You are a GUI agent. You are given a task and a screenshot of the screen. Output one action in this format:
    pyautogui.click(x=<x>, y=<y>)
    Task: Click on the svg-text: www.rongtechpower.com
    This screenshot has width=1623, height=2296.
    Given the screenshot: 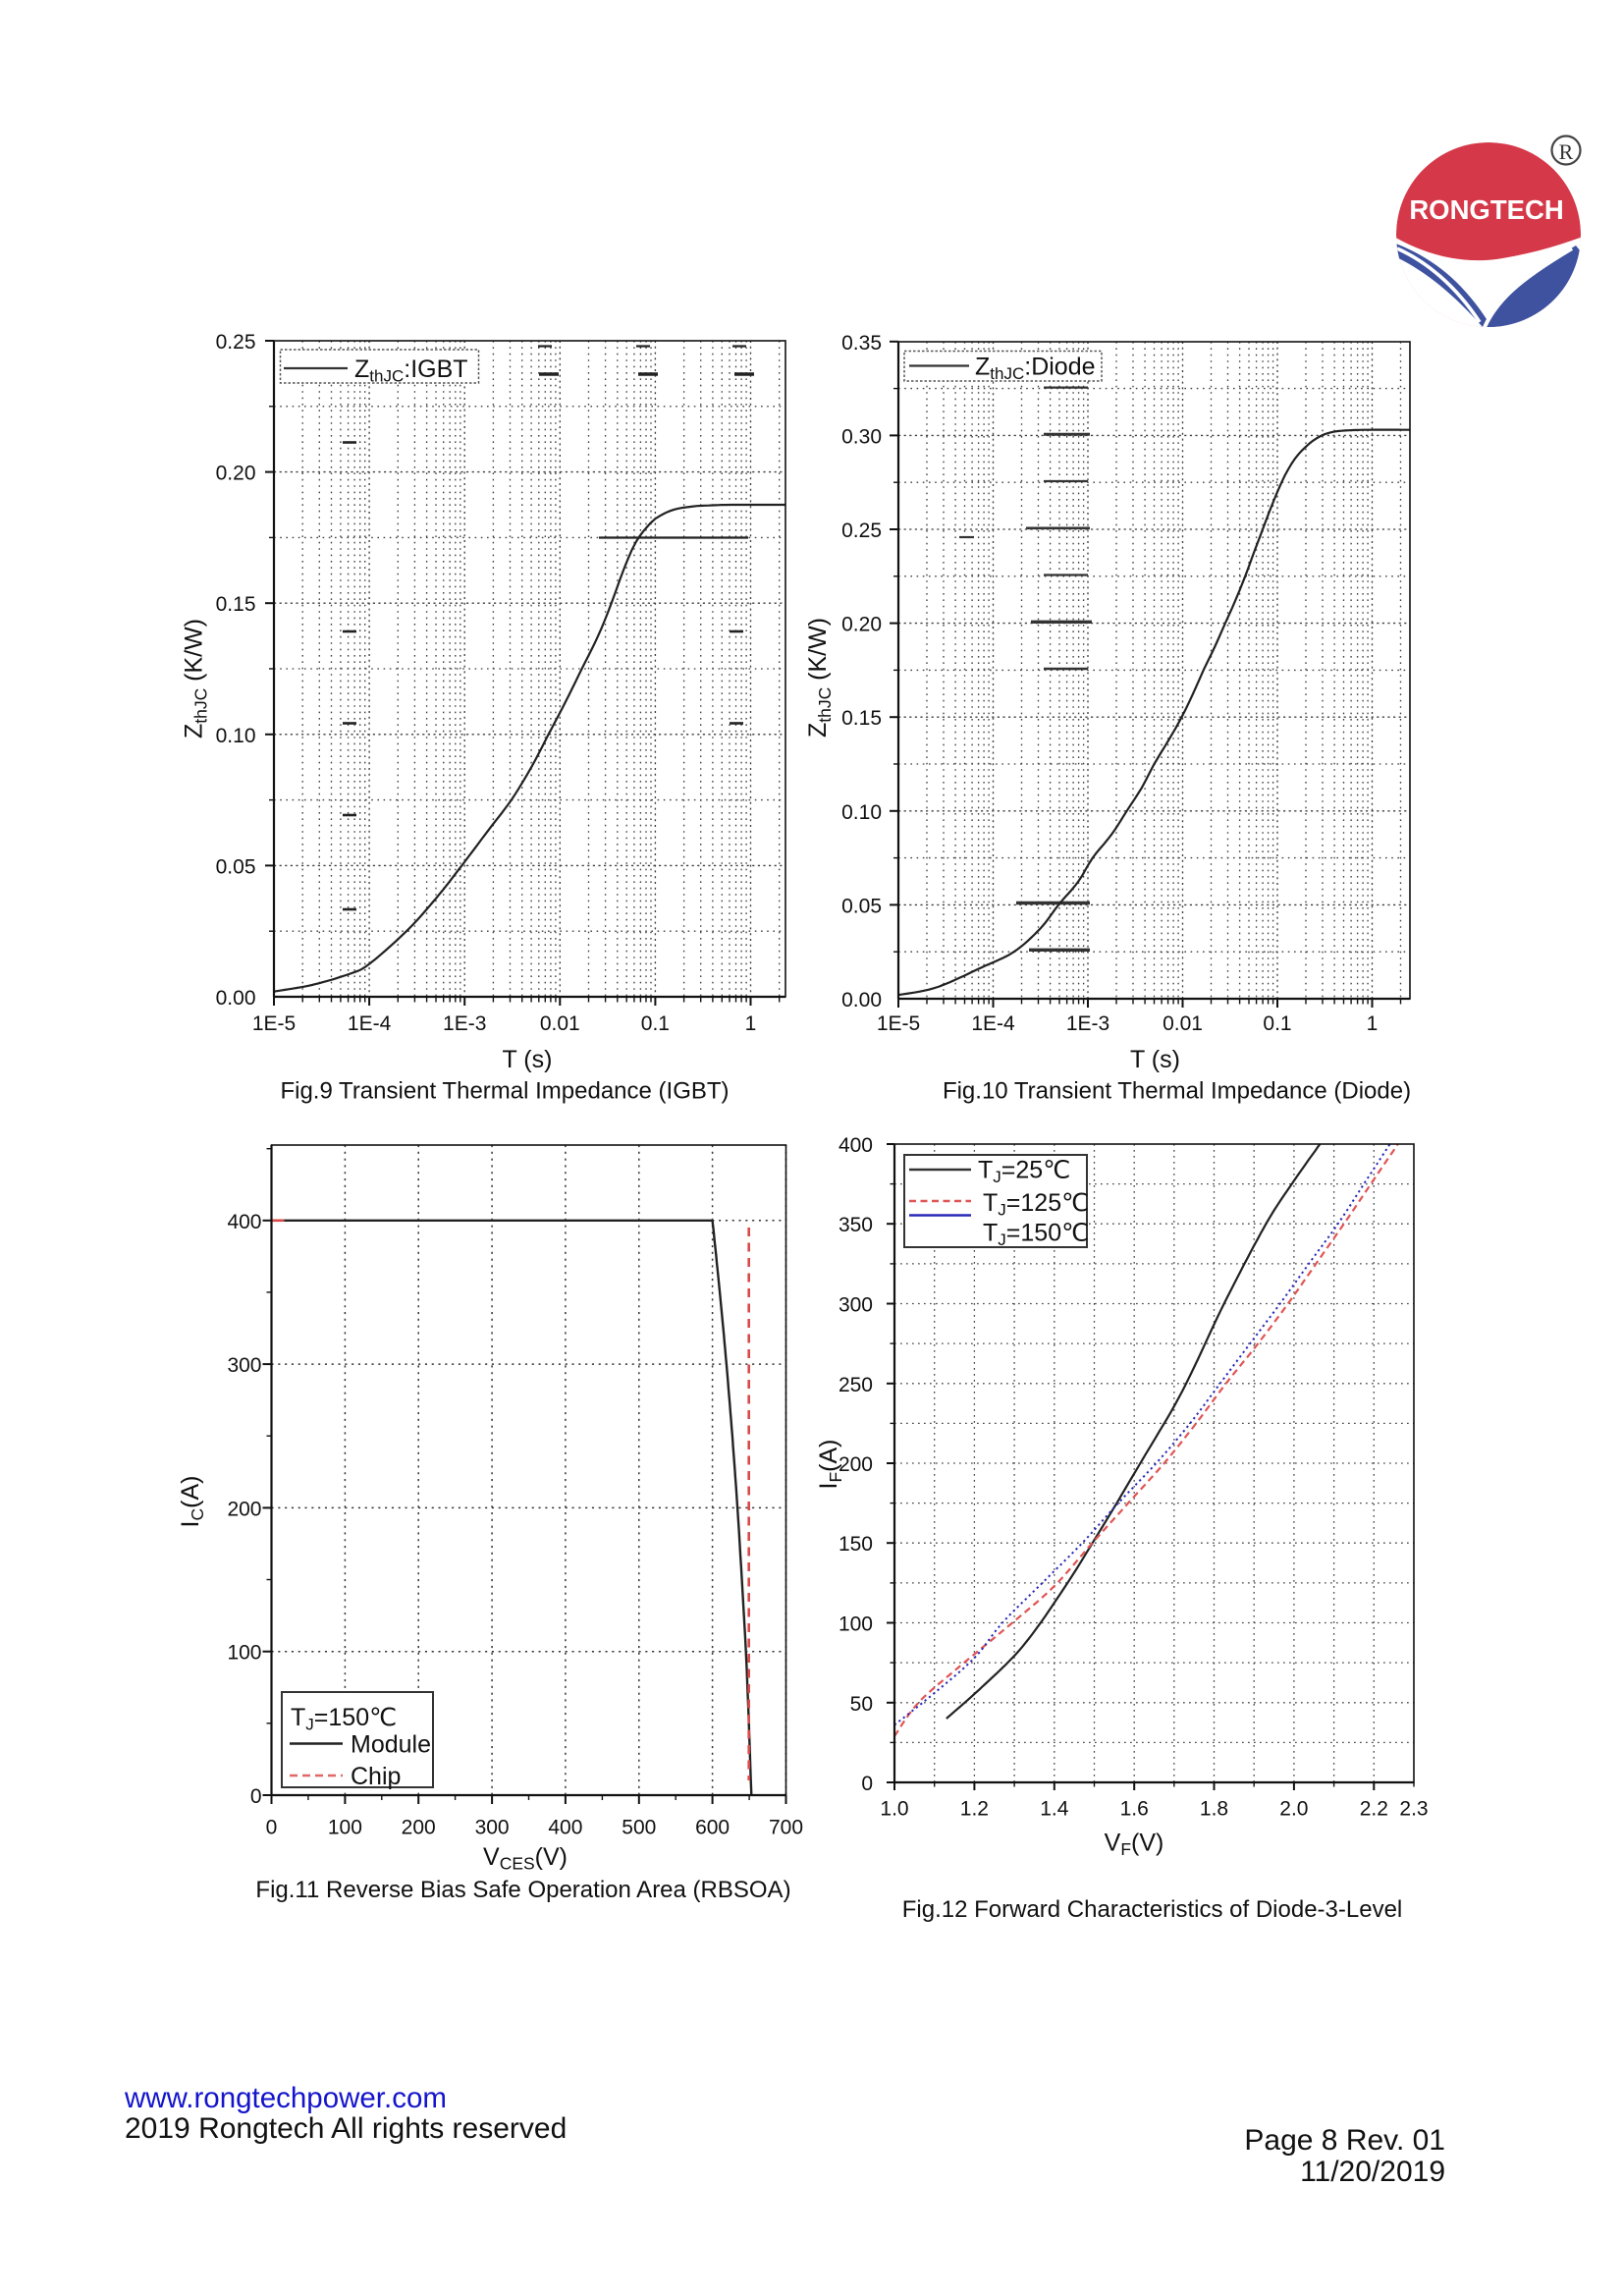 What is the action you would take?
    pyautogui.click(x=285, y=2098)
    